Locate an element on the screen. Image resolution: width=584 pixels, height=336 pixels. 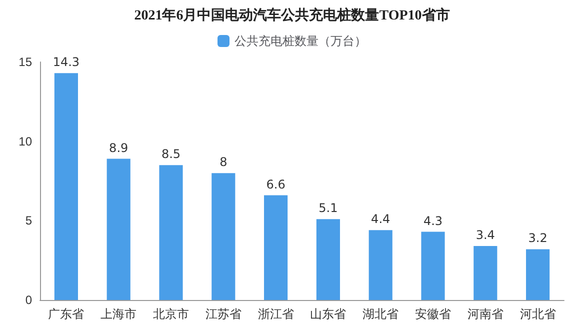
y-tick-label: 10 is located at coordinates (25, 141).